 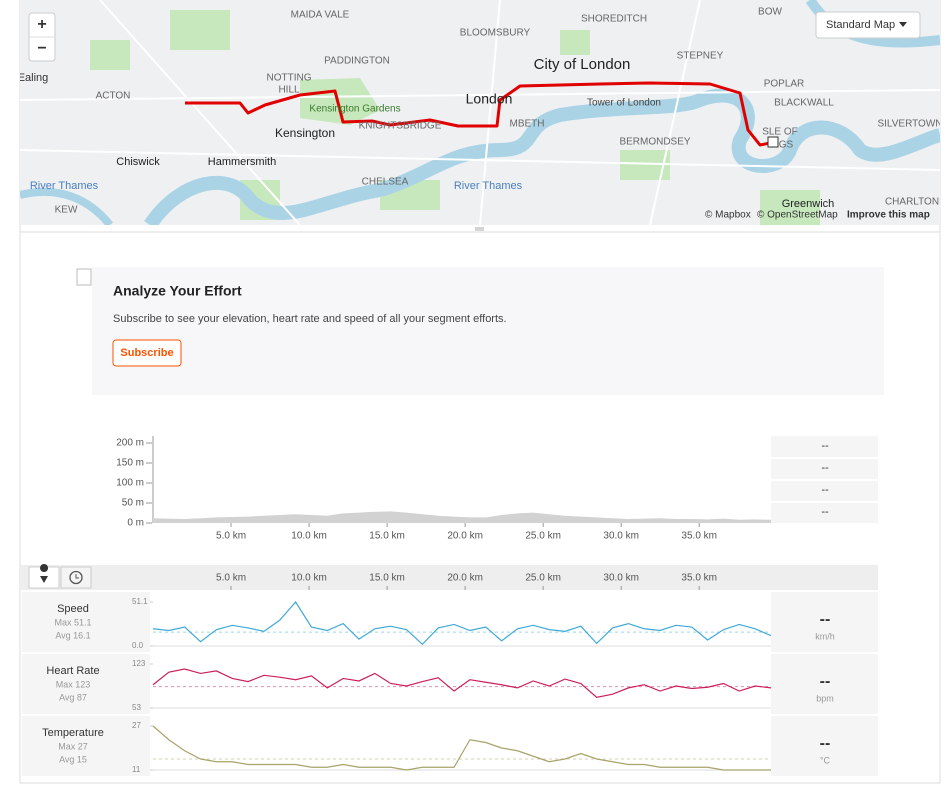 I want to click on attribution: © OpenStreetMap, so click(x=797, y=215).